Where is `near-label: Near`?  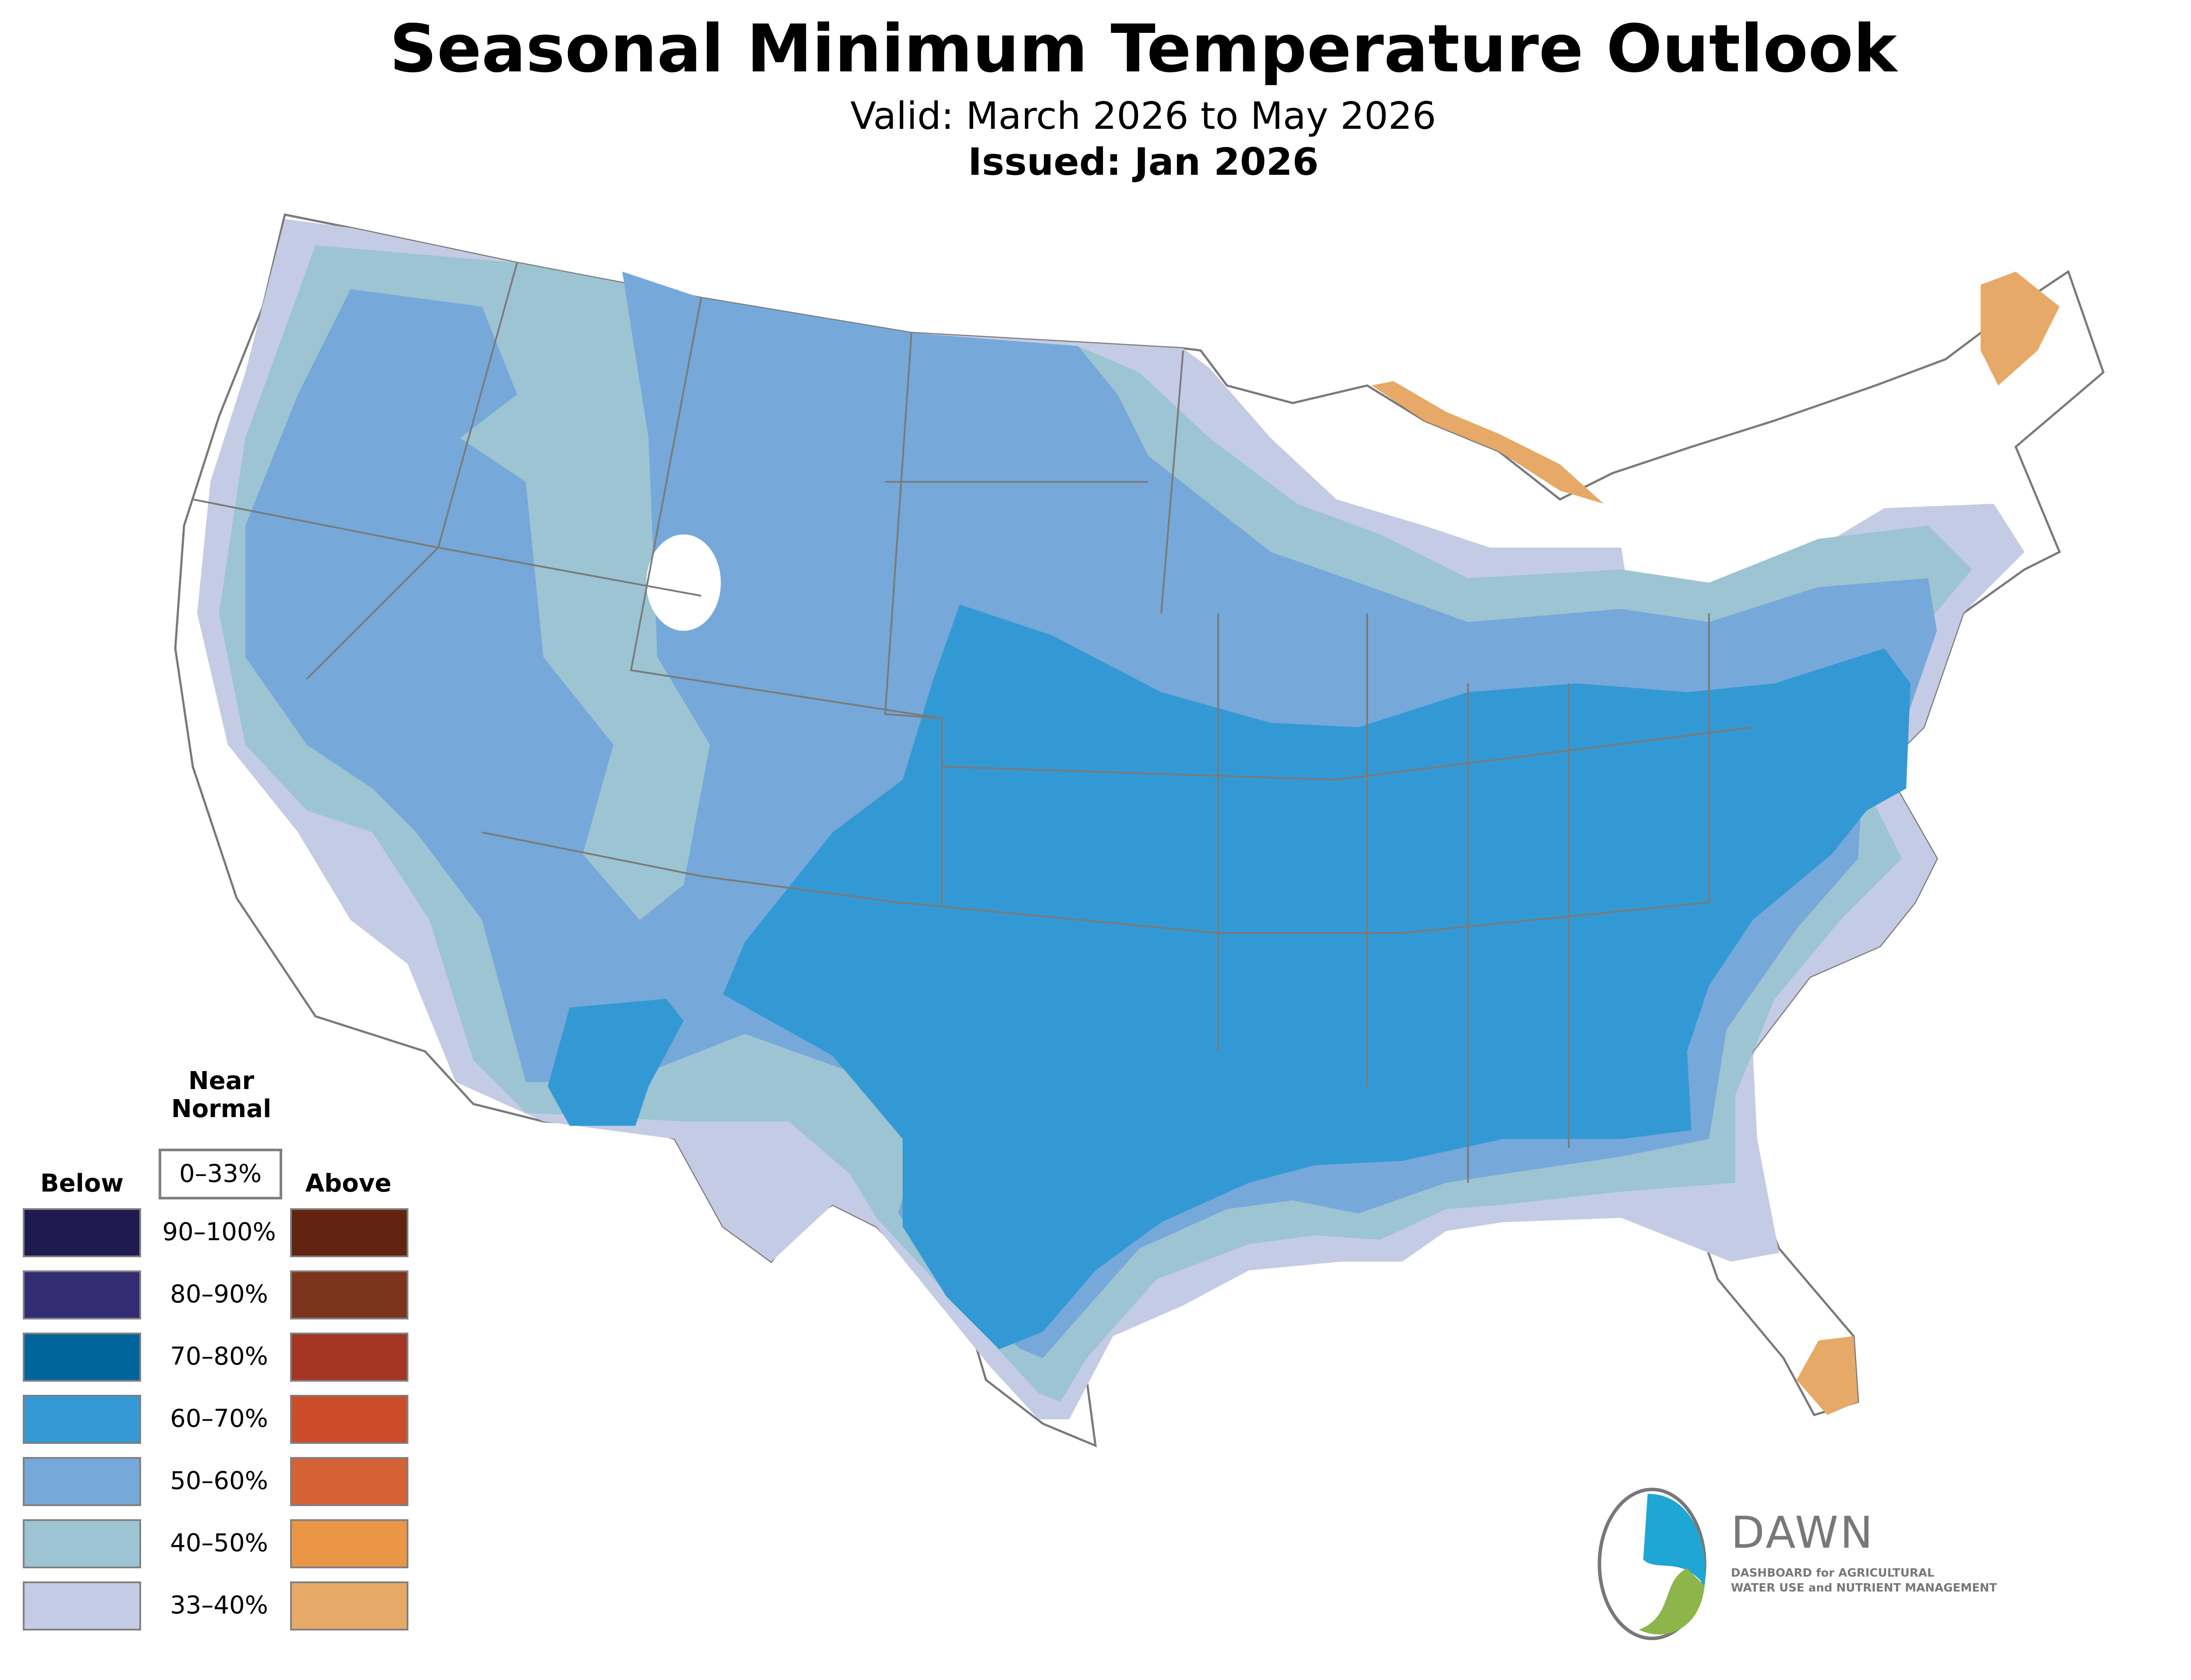 near-label: Near is located at coordinates (221, 1081).